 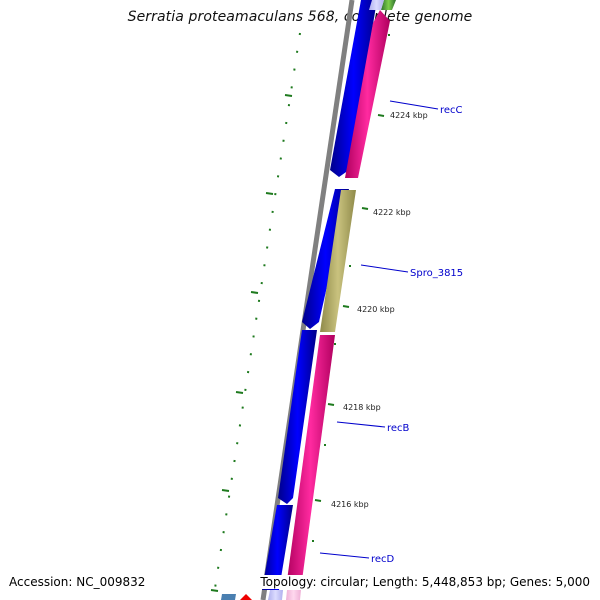 What do you see at coordinates (277, 547) in the screenshot?
I see `cds-blue-bottom` at bounding box center [277, 547].